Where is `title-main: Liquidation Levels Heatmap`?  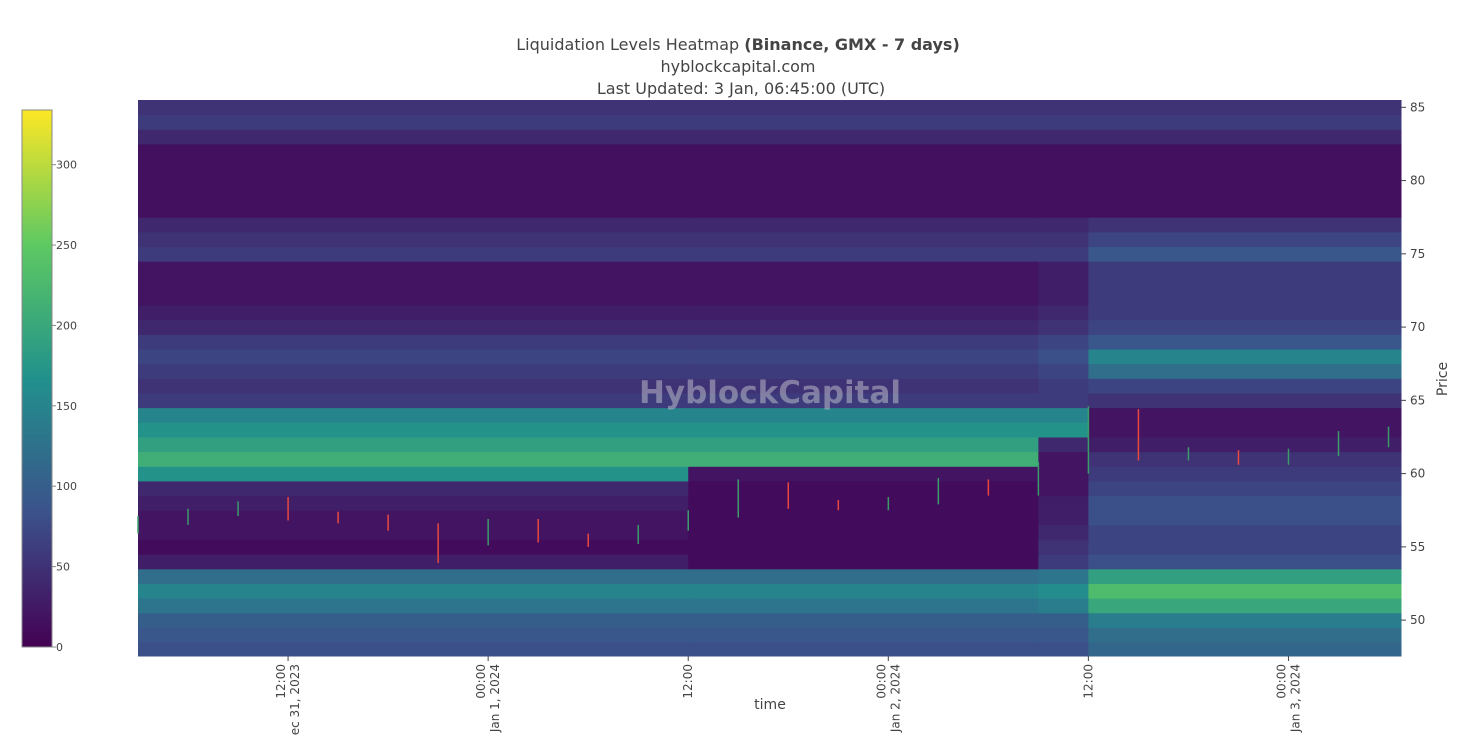 title-main: Liquidation Levels Heatmap is located at coordinates (627, 44).